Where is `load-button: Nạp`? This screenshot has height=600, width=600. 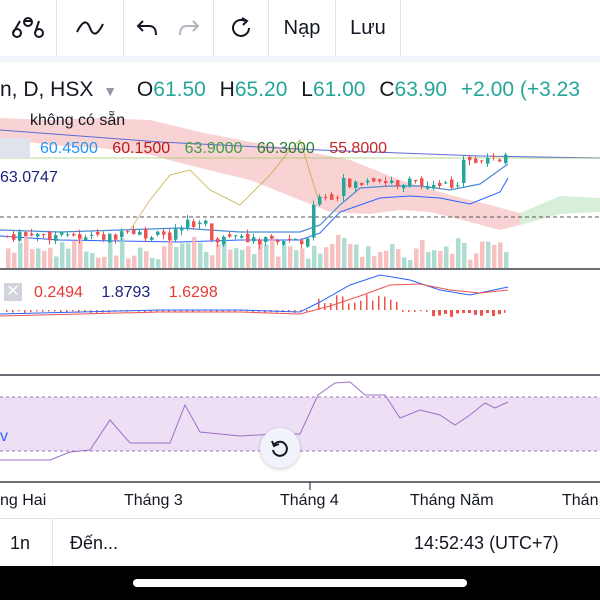
load-button: Nạp is located at coordinates (302, 27).